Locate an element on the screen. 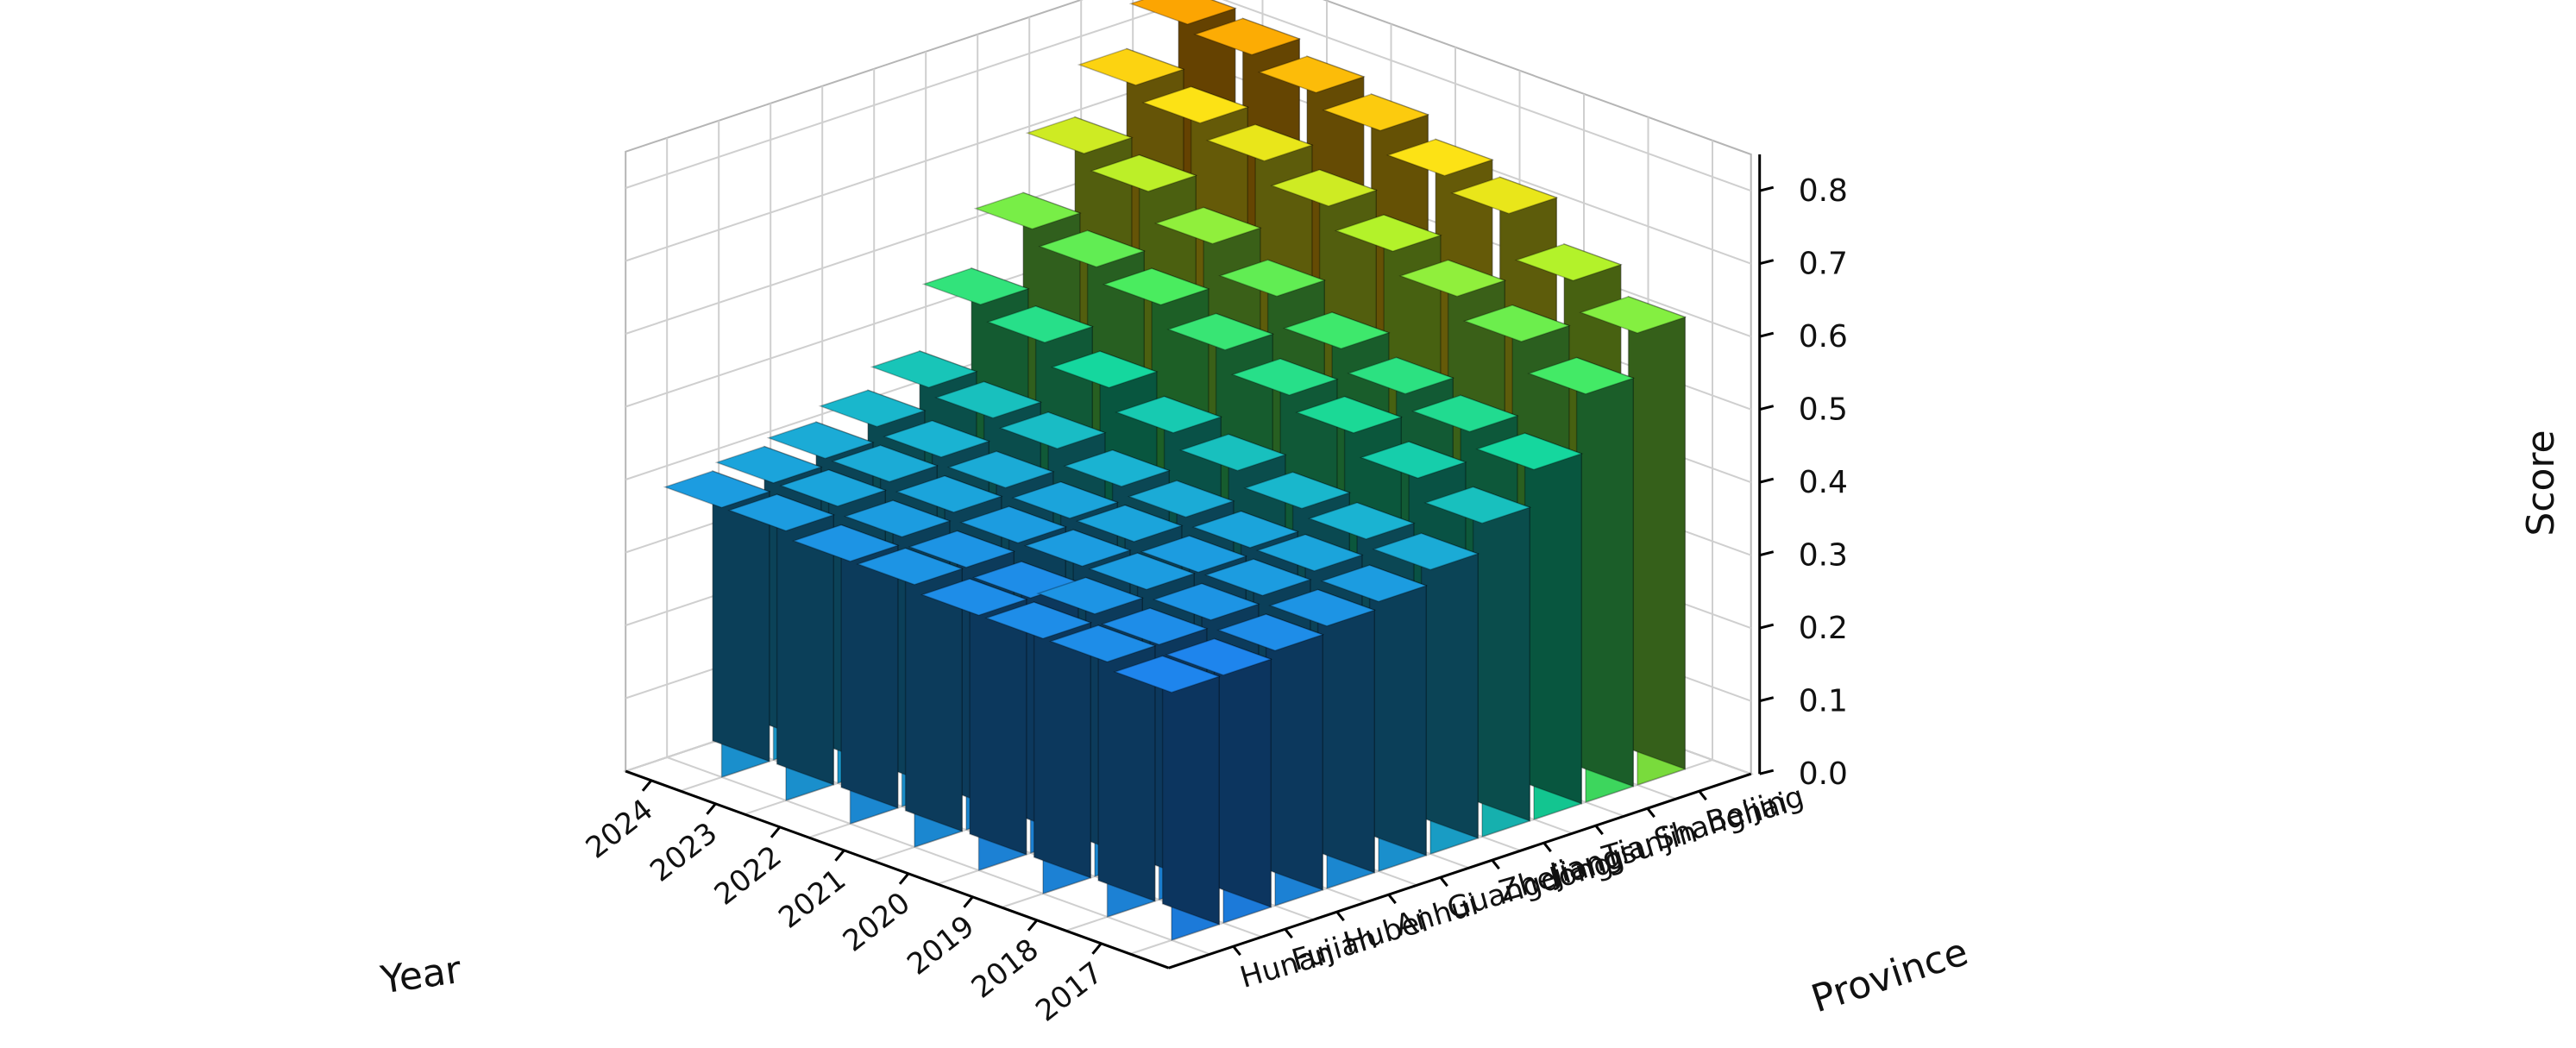 The width and height of the screenshot is (2576, 1048). x-axis-label: Year is located at coordinates (420, 975).